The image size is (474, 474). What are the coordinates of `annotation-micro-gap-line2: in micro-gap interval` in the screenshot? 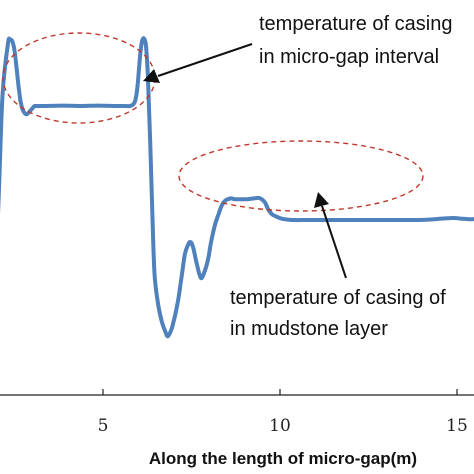 It's located at (349, 57).